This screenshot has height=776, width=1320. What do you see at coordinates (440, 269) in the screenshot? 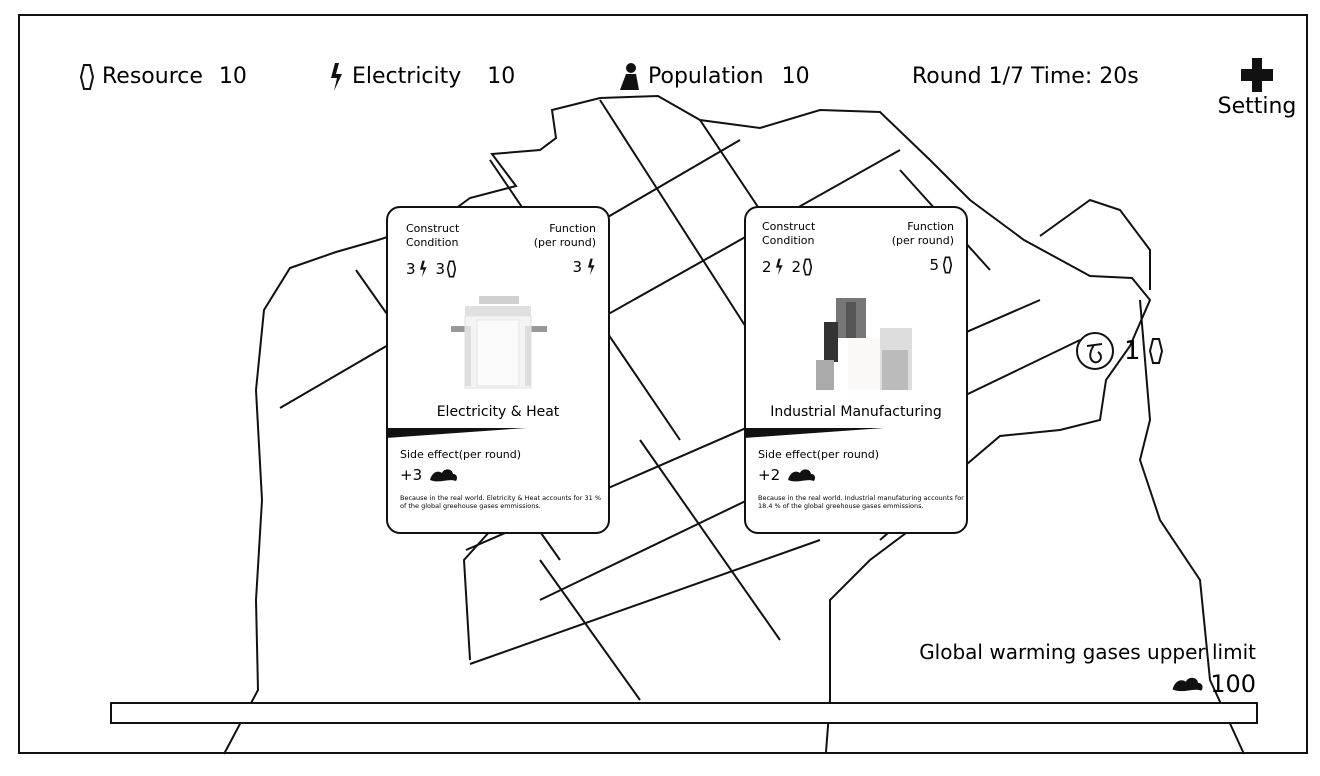
I see `cost-resource-value: 3` at bounding box center [440, 269].